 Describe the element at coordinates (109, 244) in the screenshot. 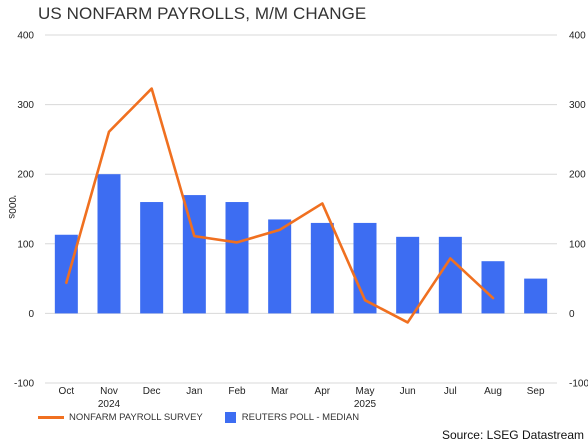

I see `bar-nov` at that location.